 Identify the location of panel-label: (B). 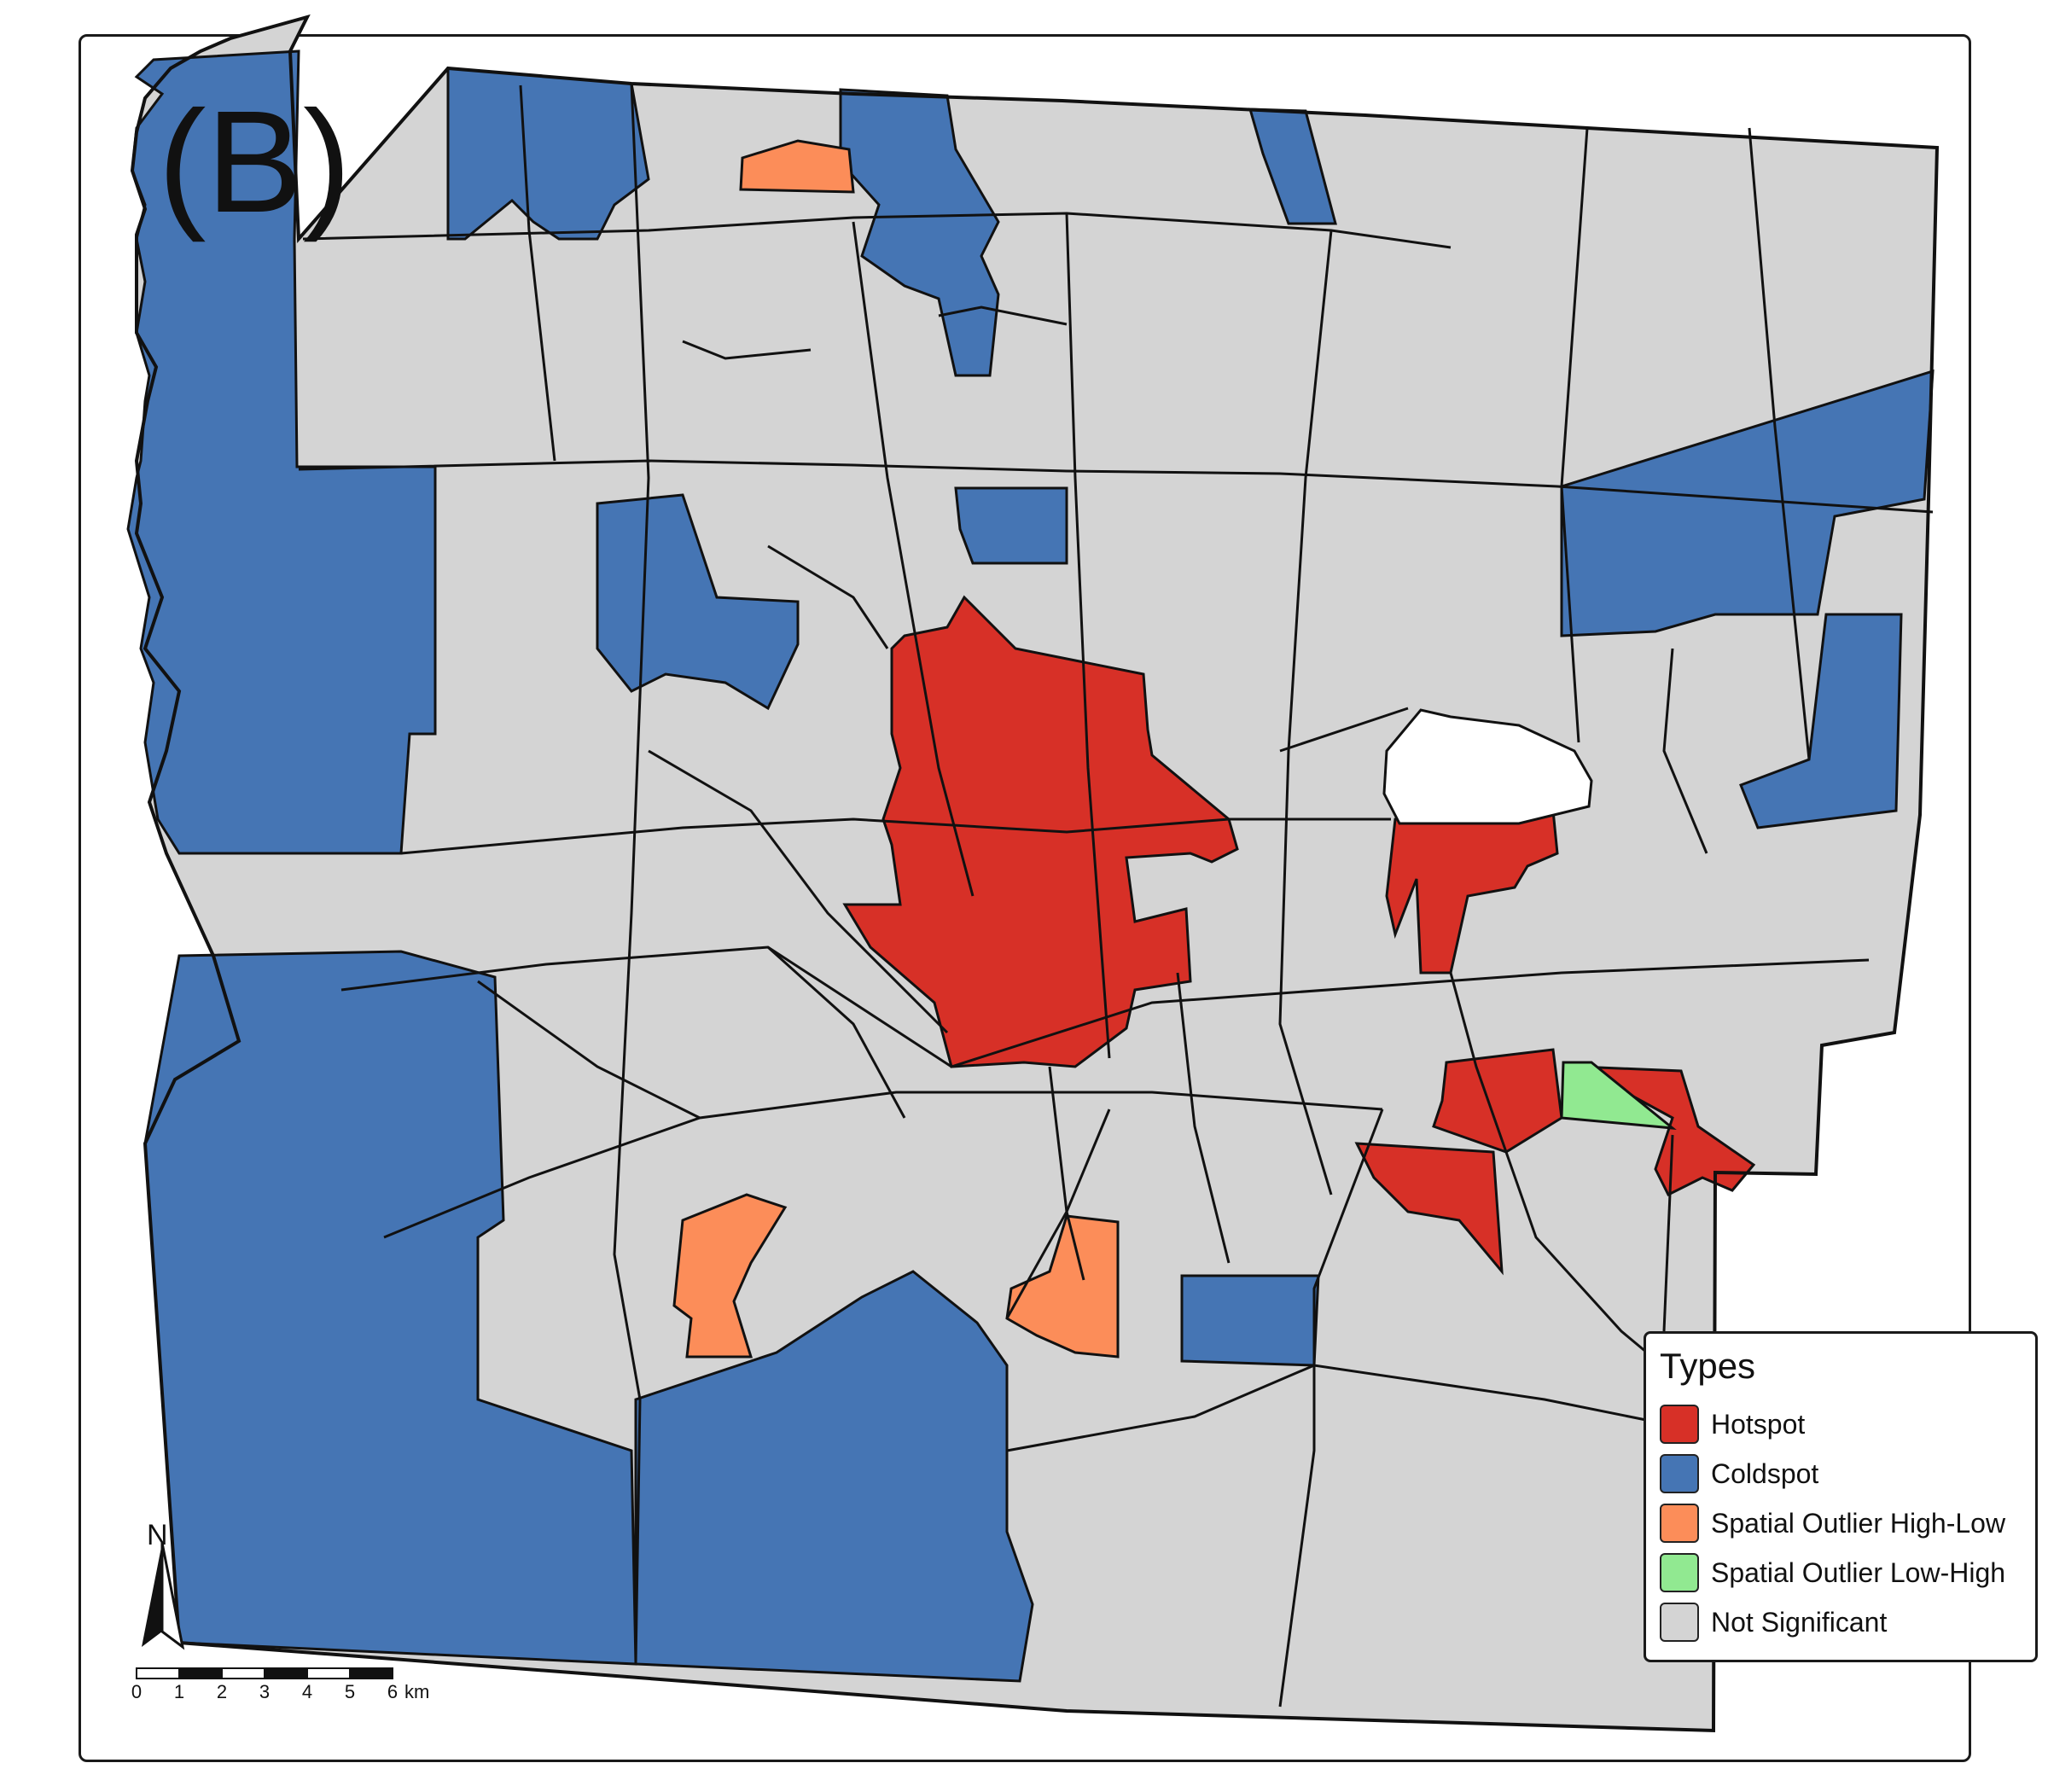
(255, 162).